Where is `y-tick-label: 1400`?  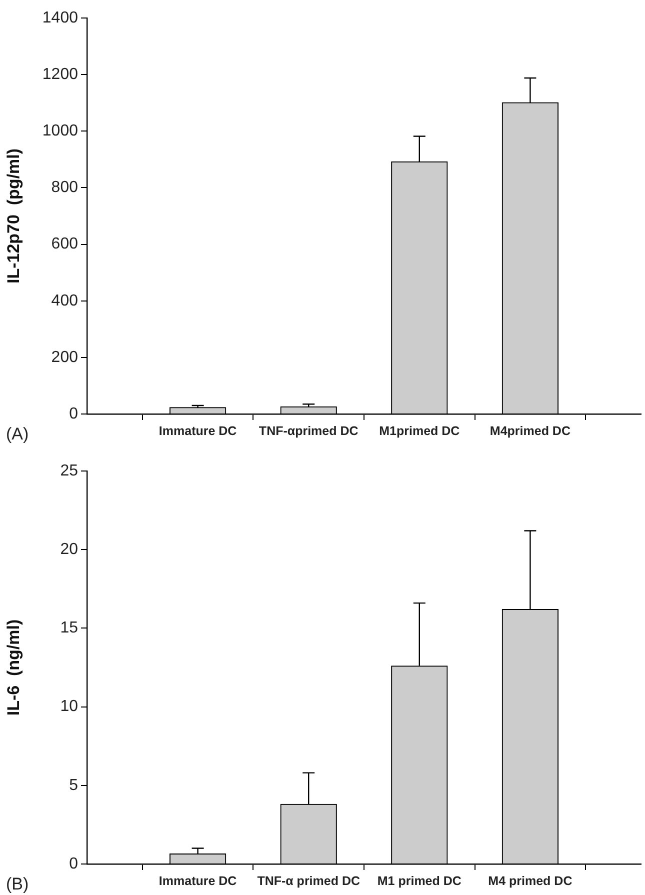 y-tick-label: 1400 is located at coordinates (60, 17).